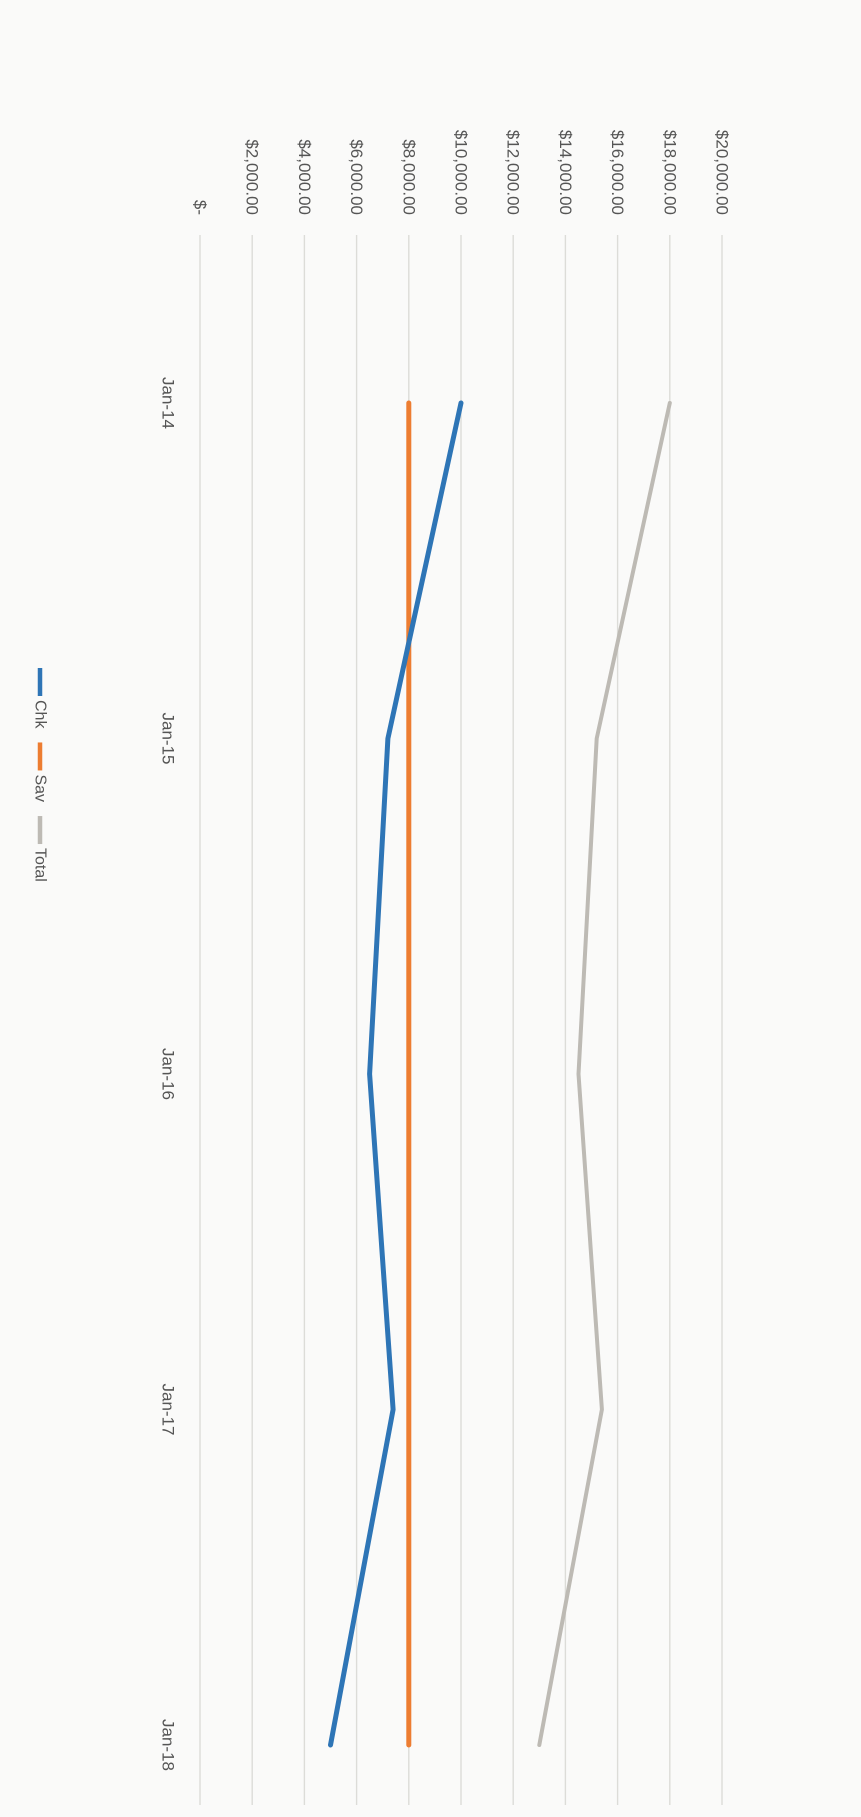  I want to click on y-tick-label: $18,000.00, so click(669, 172).